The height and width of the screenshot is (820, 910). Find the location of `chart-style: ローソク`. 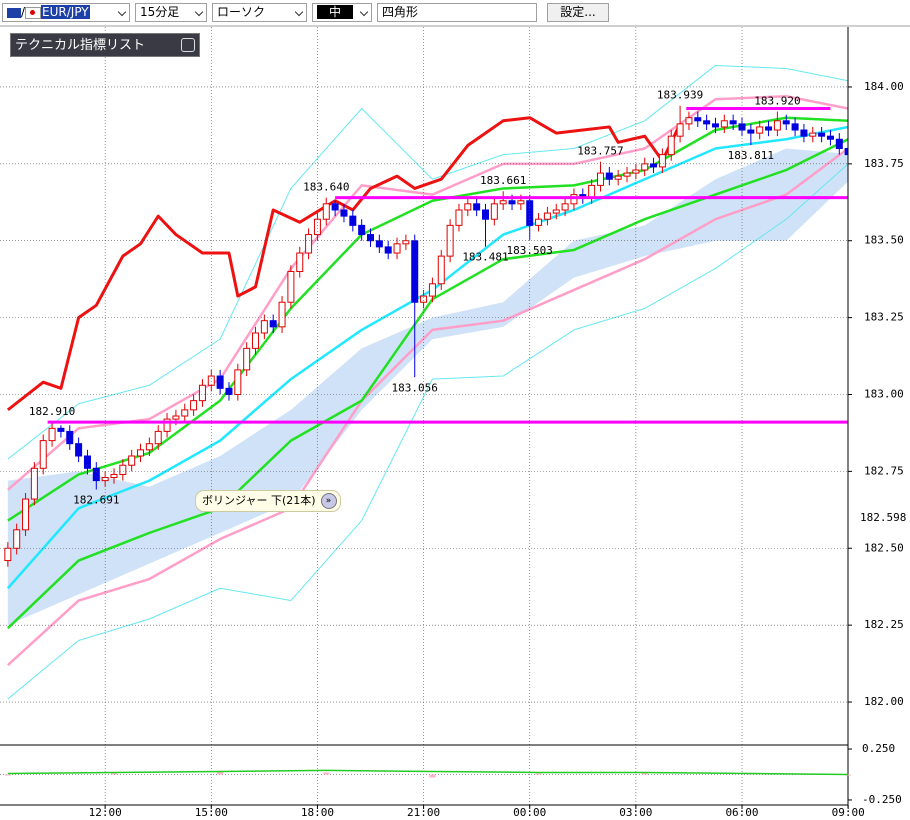

chart-style: ローソク is located at coordinates (241, 12).